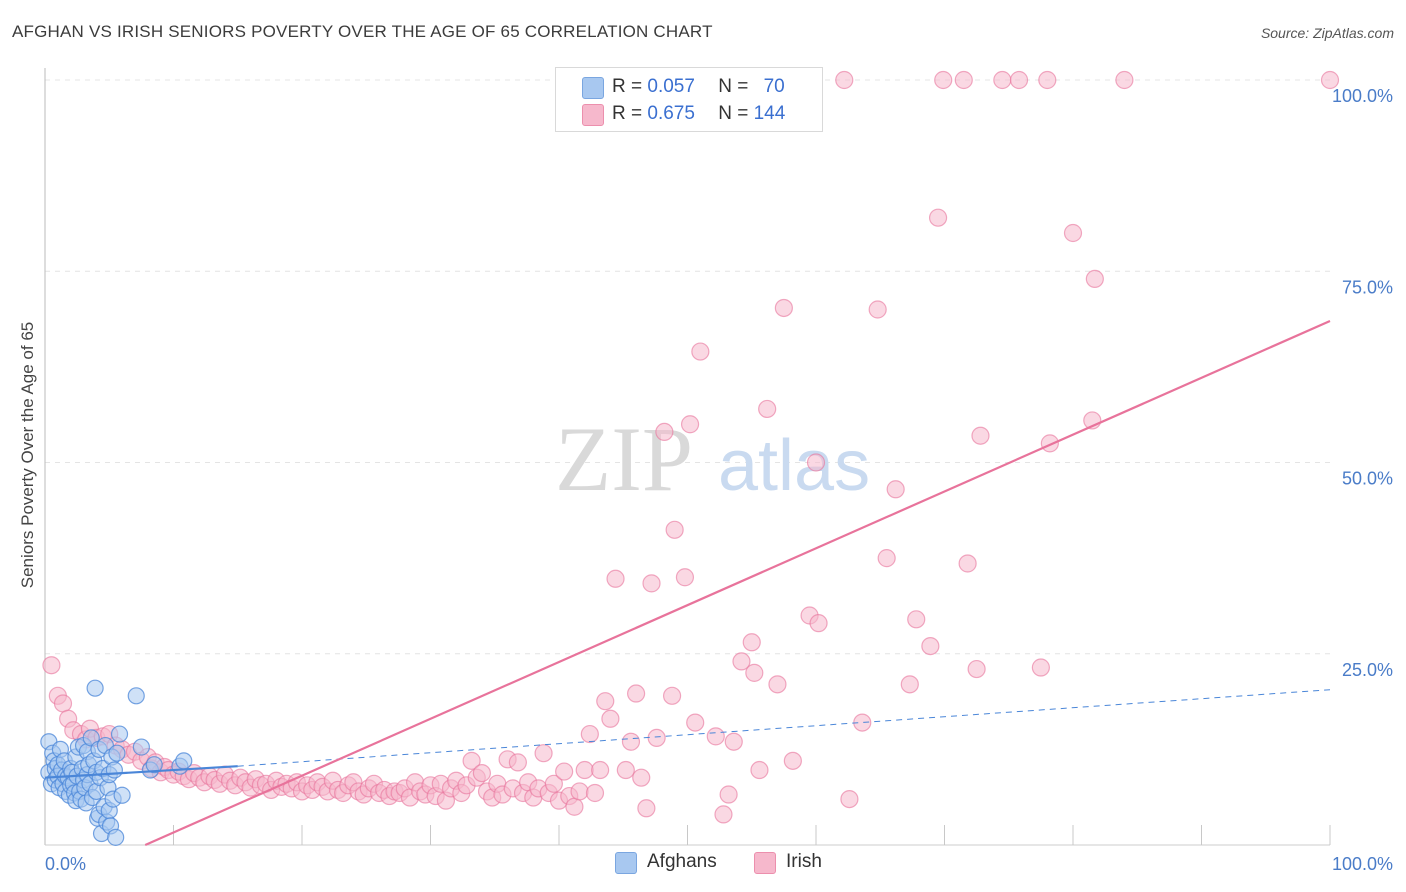 Image resolution: width=1406 pixels, height=892 pixels. I want to click on watermark-zip: ZIP, so click(624, 459).